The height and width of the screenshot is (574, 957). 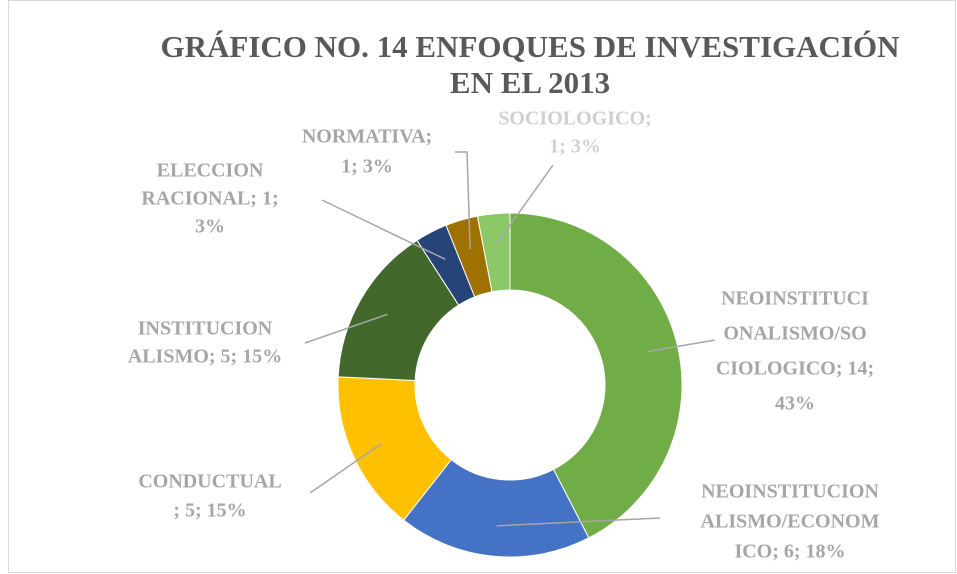 What do you see at coordinates (210, 227) in the screenshot?
I see `data-label: 3%` at bounding box center [210, 227].